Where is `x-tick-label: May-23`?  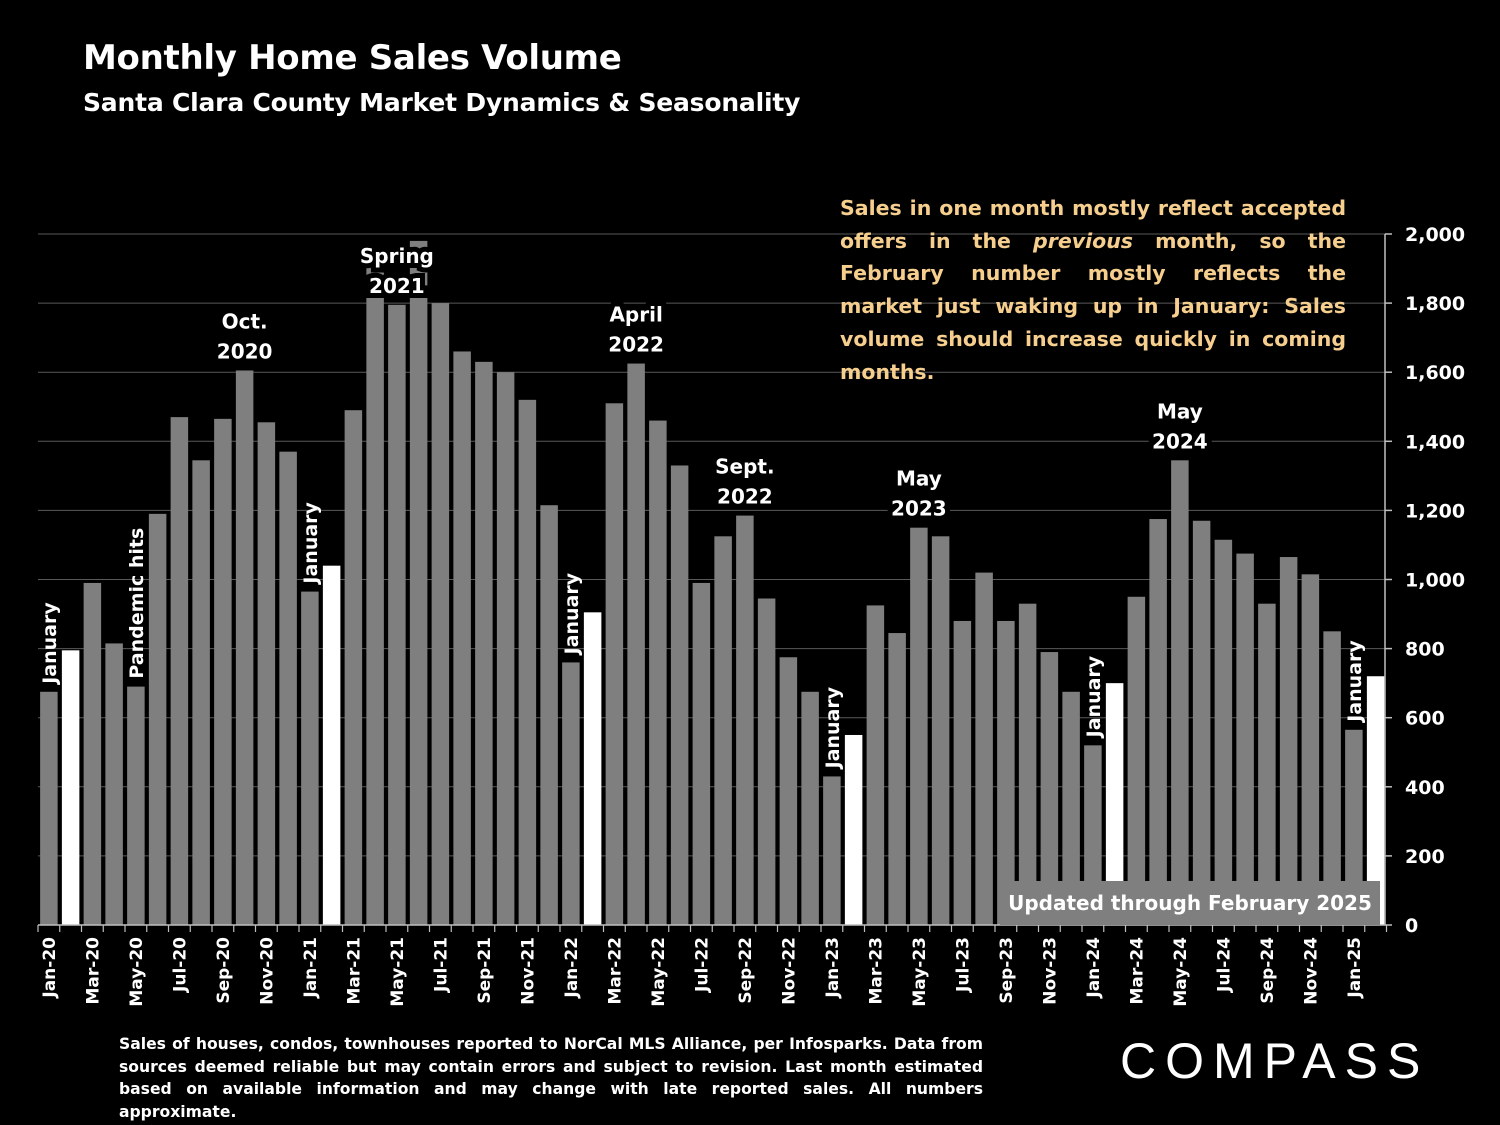 x-tick-label: May-23 is located at coordinates (920, 972).